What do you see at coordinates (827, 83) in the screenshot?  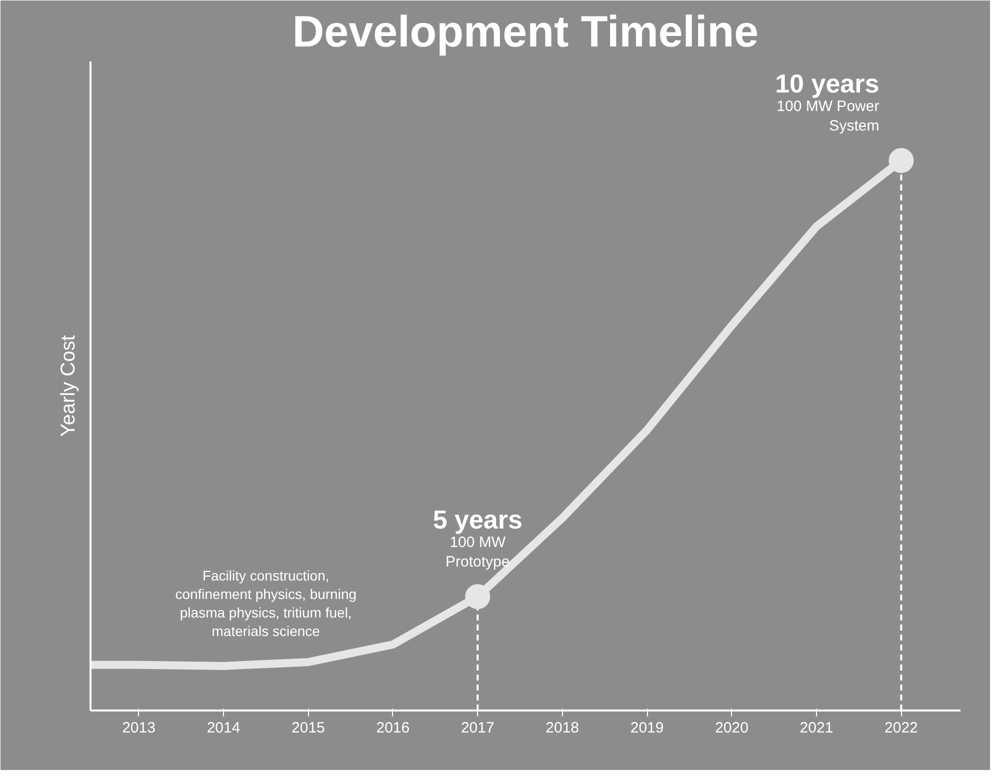 I see `annotation: 10 years` at bounding box center [827, 83].